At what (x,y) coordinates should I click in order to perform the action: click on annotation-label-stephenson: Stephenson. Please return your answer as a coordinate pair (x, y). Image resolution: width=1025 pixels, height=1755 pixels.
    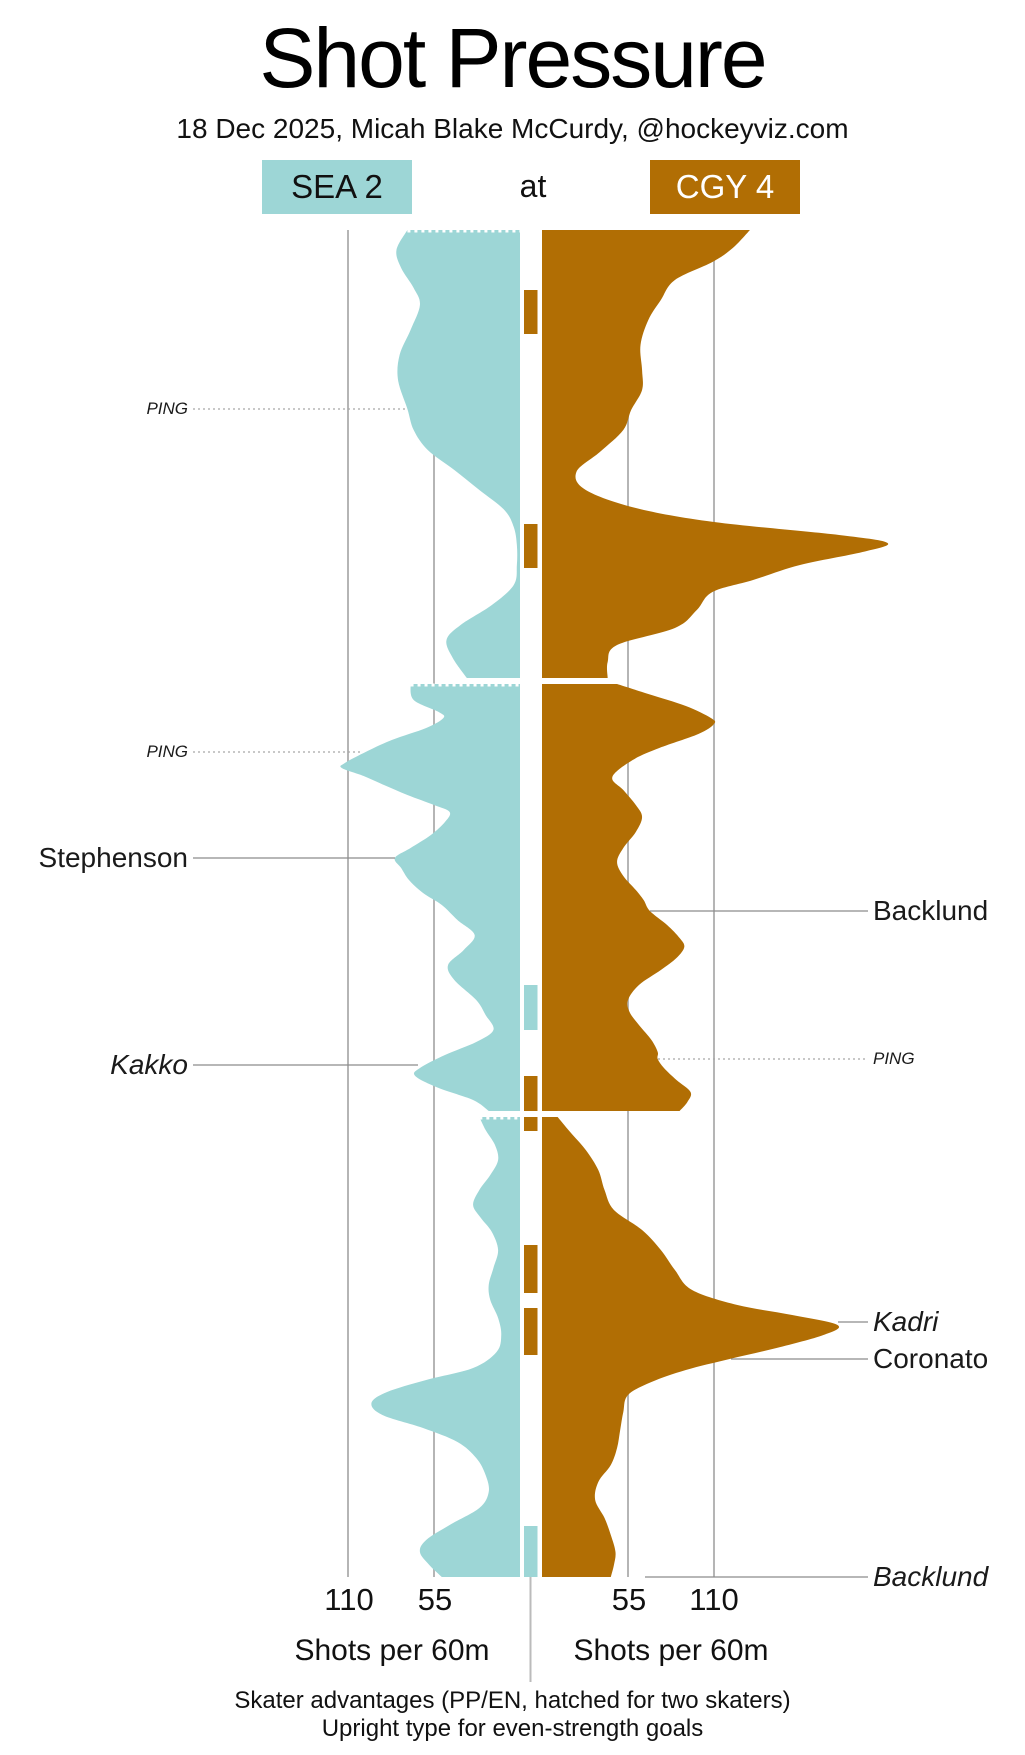
    Looking at the image, I should click on (113, 857).